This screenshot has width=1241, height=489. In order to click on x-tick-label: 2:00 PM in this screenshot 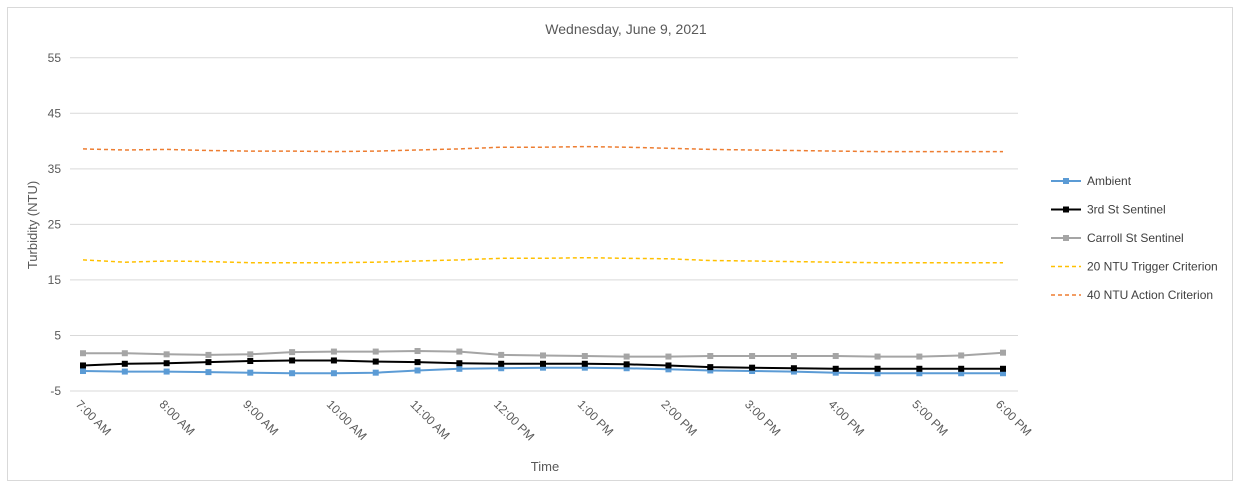, I will do `click(679, 418)`.